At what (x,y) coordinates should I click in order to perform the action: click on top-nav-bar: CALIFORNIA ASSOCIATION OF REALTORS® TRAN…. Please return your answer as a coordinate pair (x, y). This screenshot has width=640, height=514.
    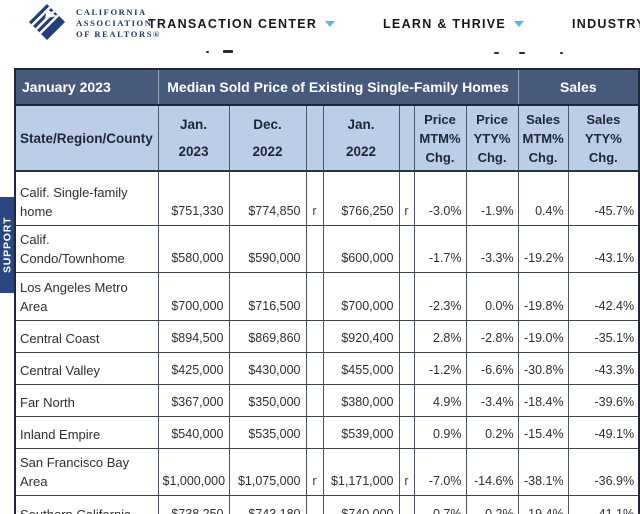
    Looking at the image, I should click on (320, 24).